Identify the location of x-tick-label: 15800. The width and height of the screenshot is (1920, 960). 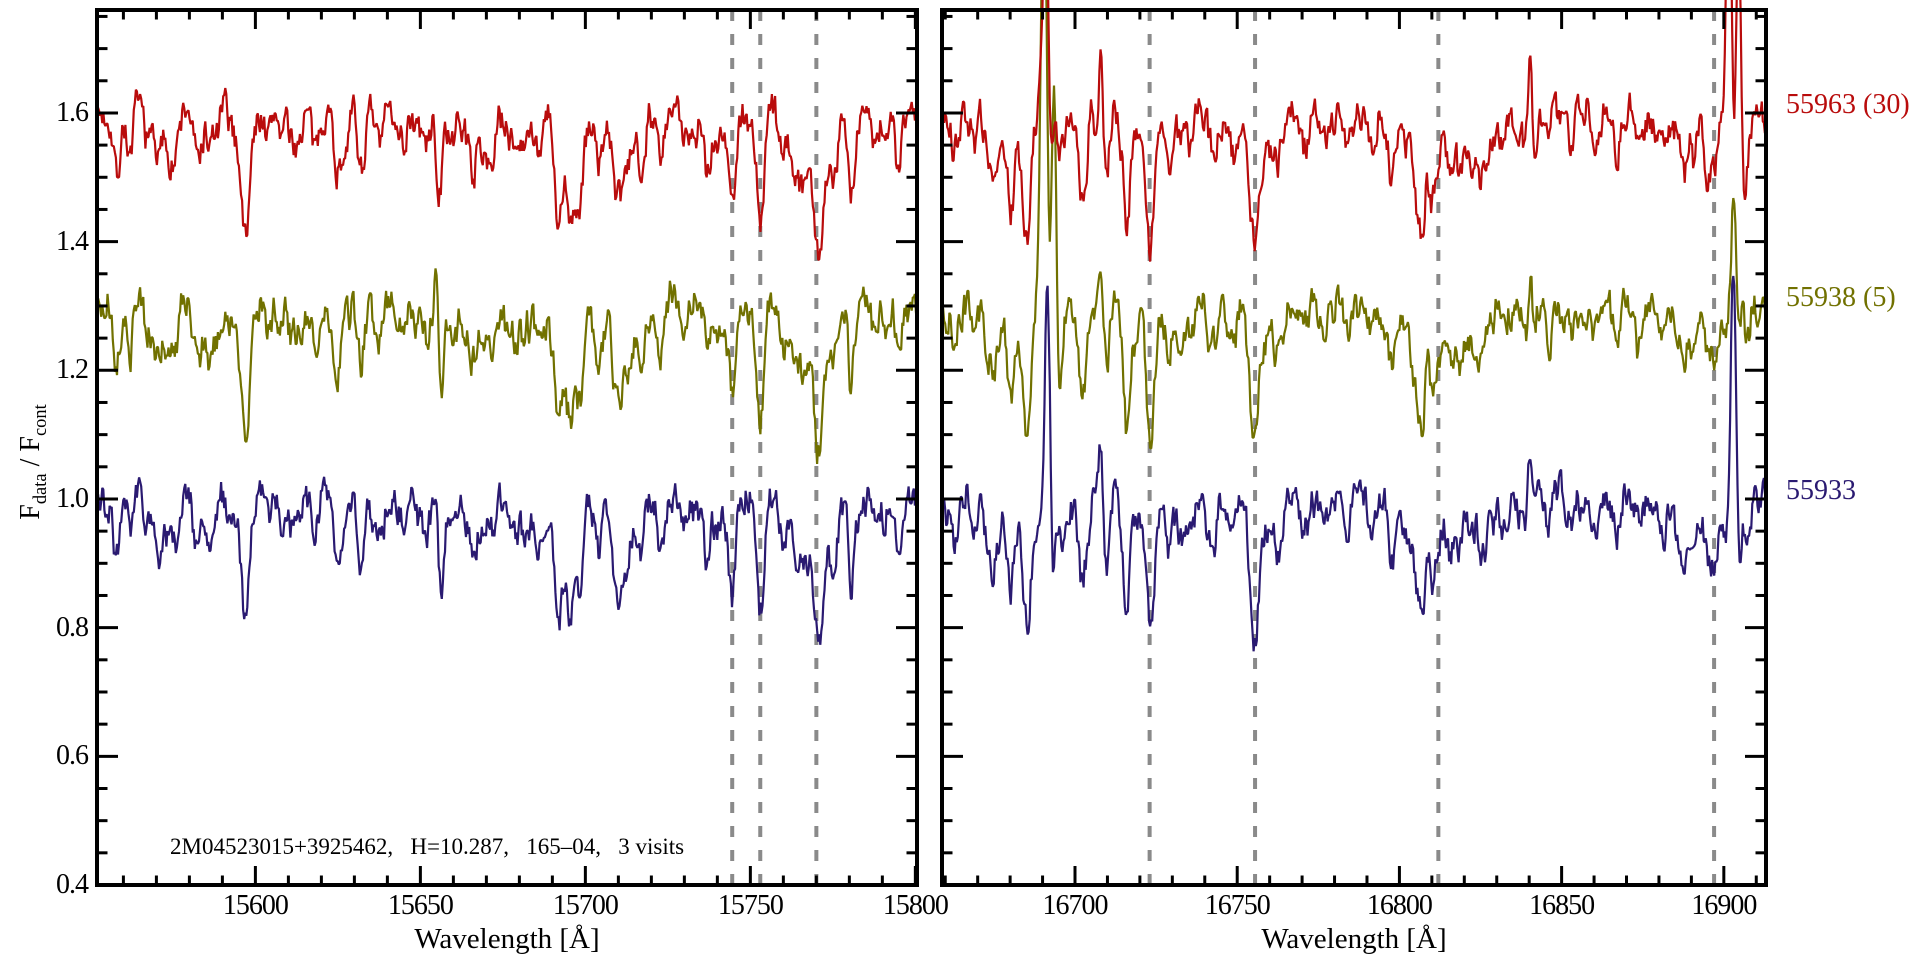
(915, 905).